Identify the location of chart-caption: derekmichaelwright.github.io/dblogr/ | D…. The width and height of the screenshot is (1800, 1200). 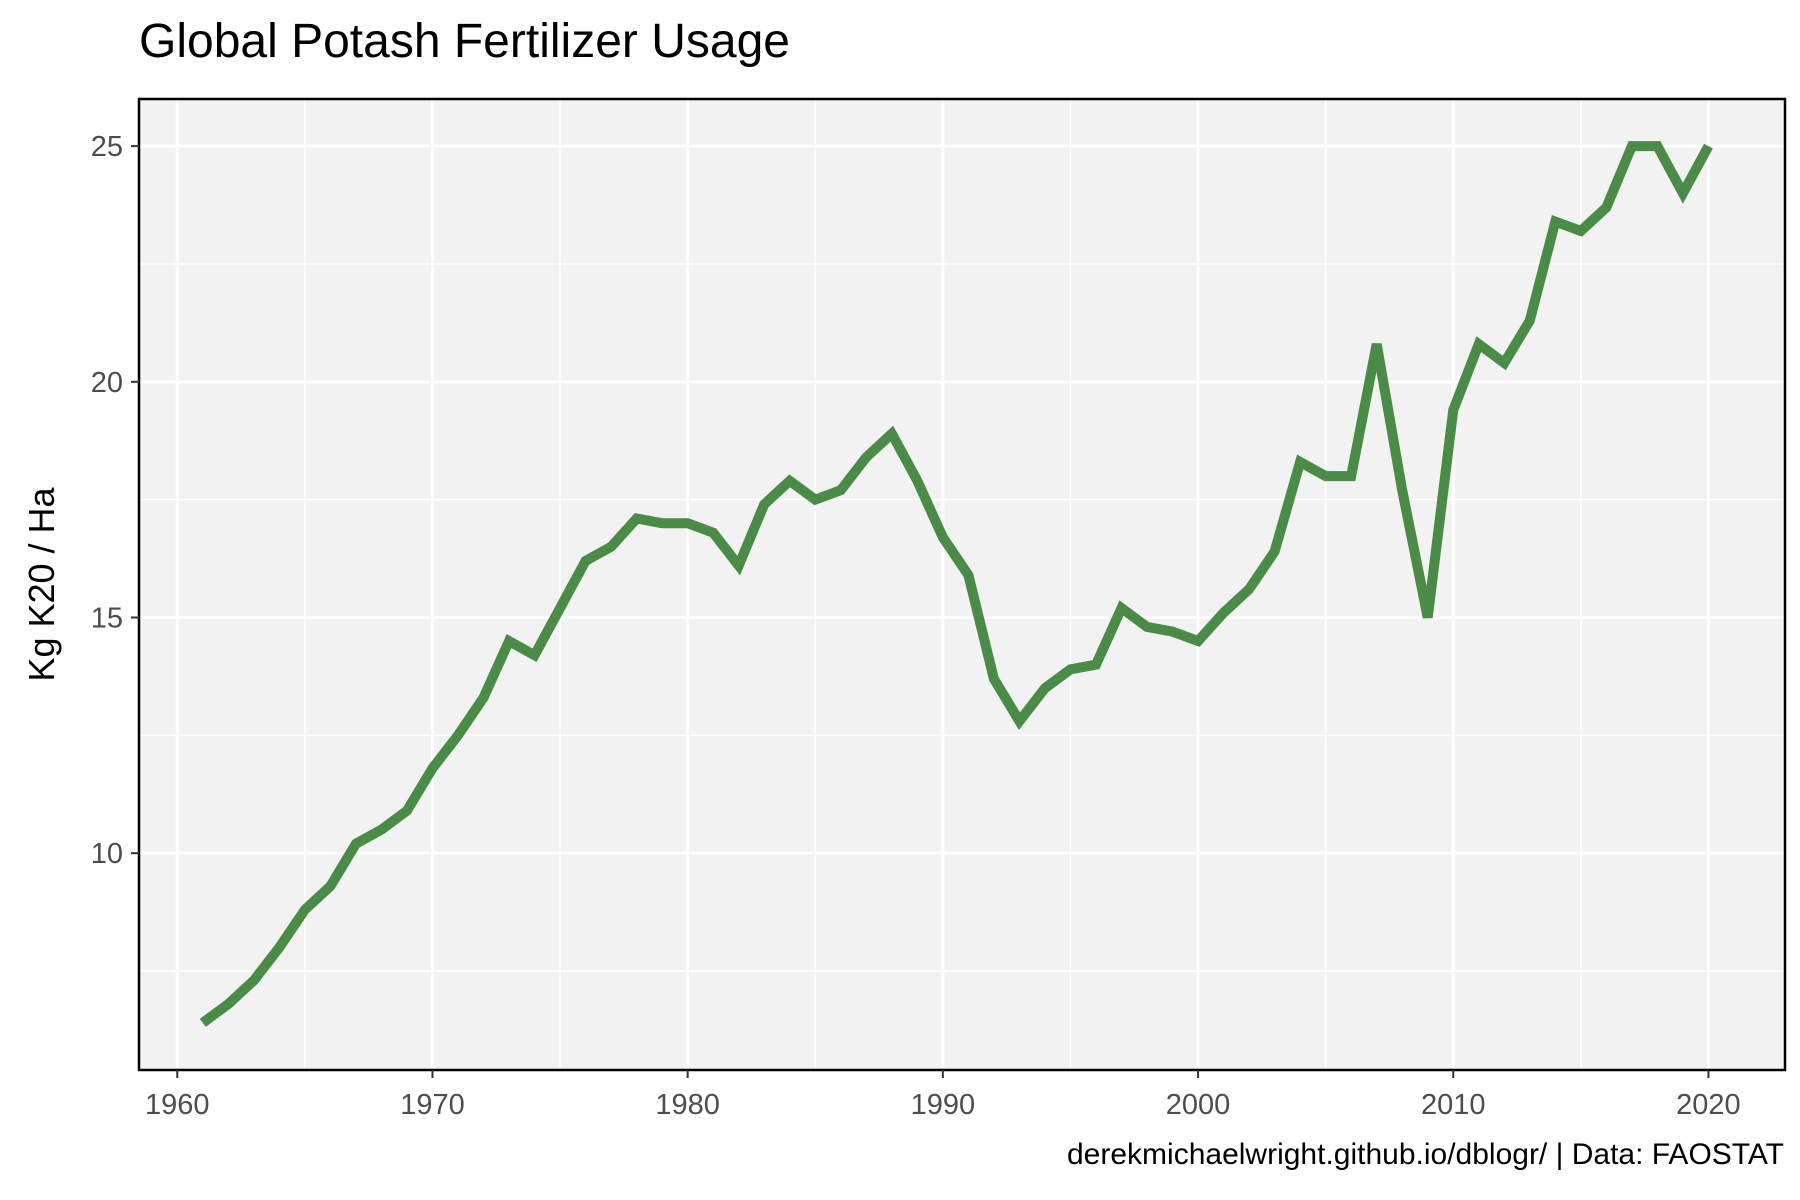
(1425, 1154).